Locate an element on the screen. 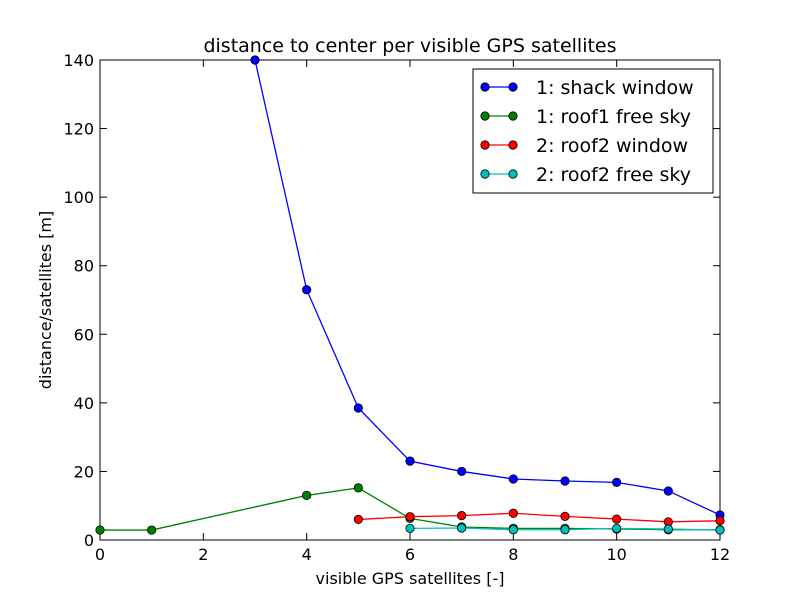 The height and width of the screenshot is (600, 800). y-tick-label: 20 is located at coordinates (84, 471).